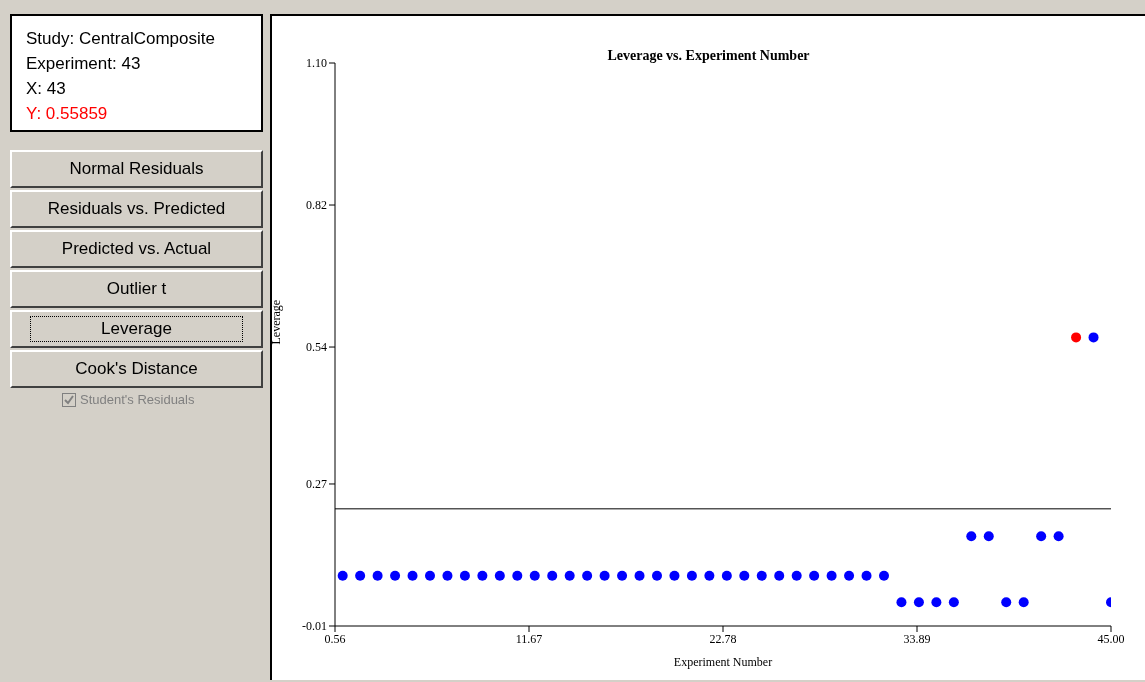 The image size is (1145, 682). What do you see at coordinates (335, 638) in the screenshot?
I see `x-tick-label: 0.56` at bounding box center [335, 638].